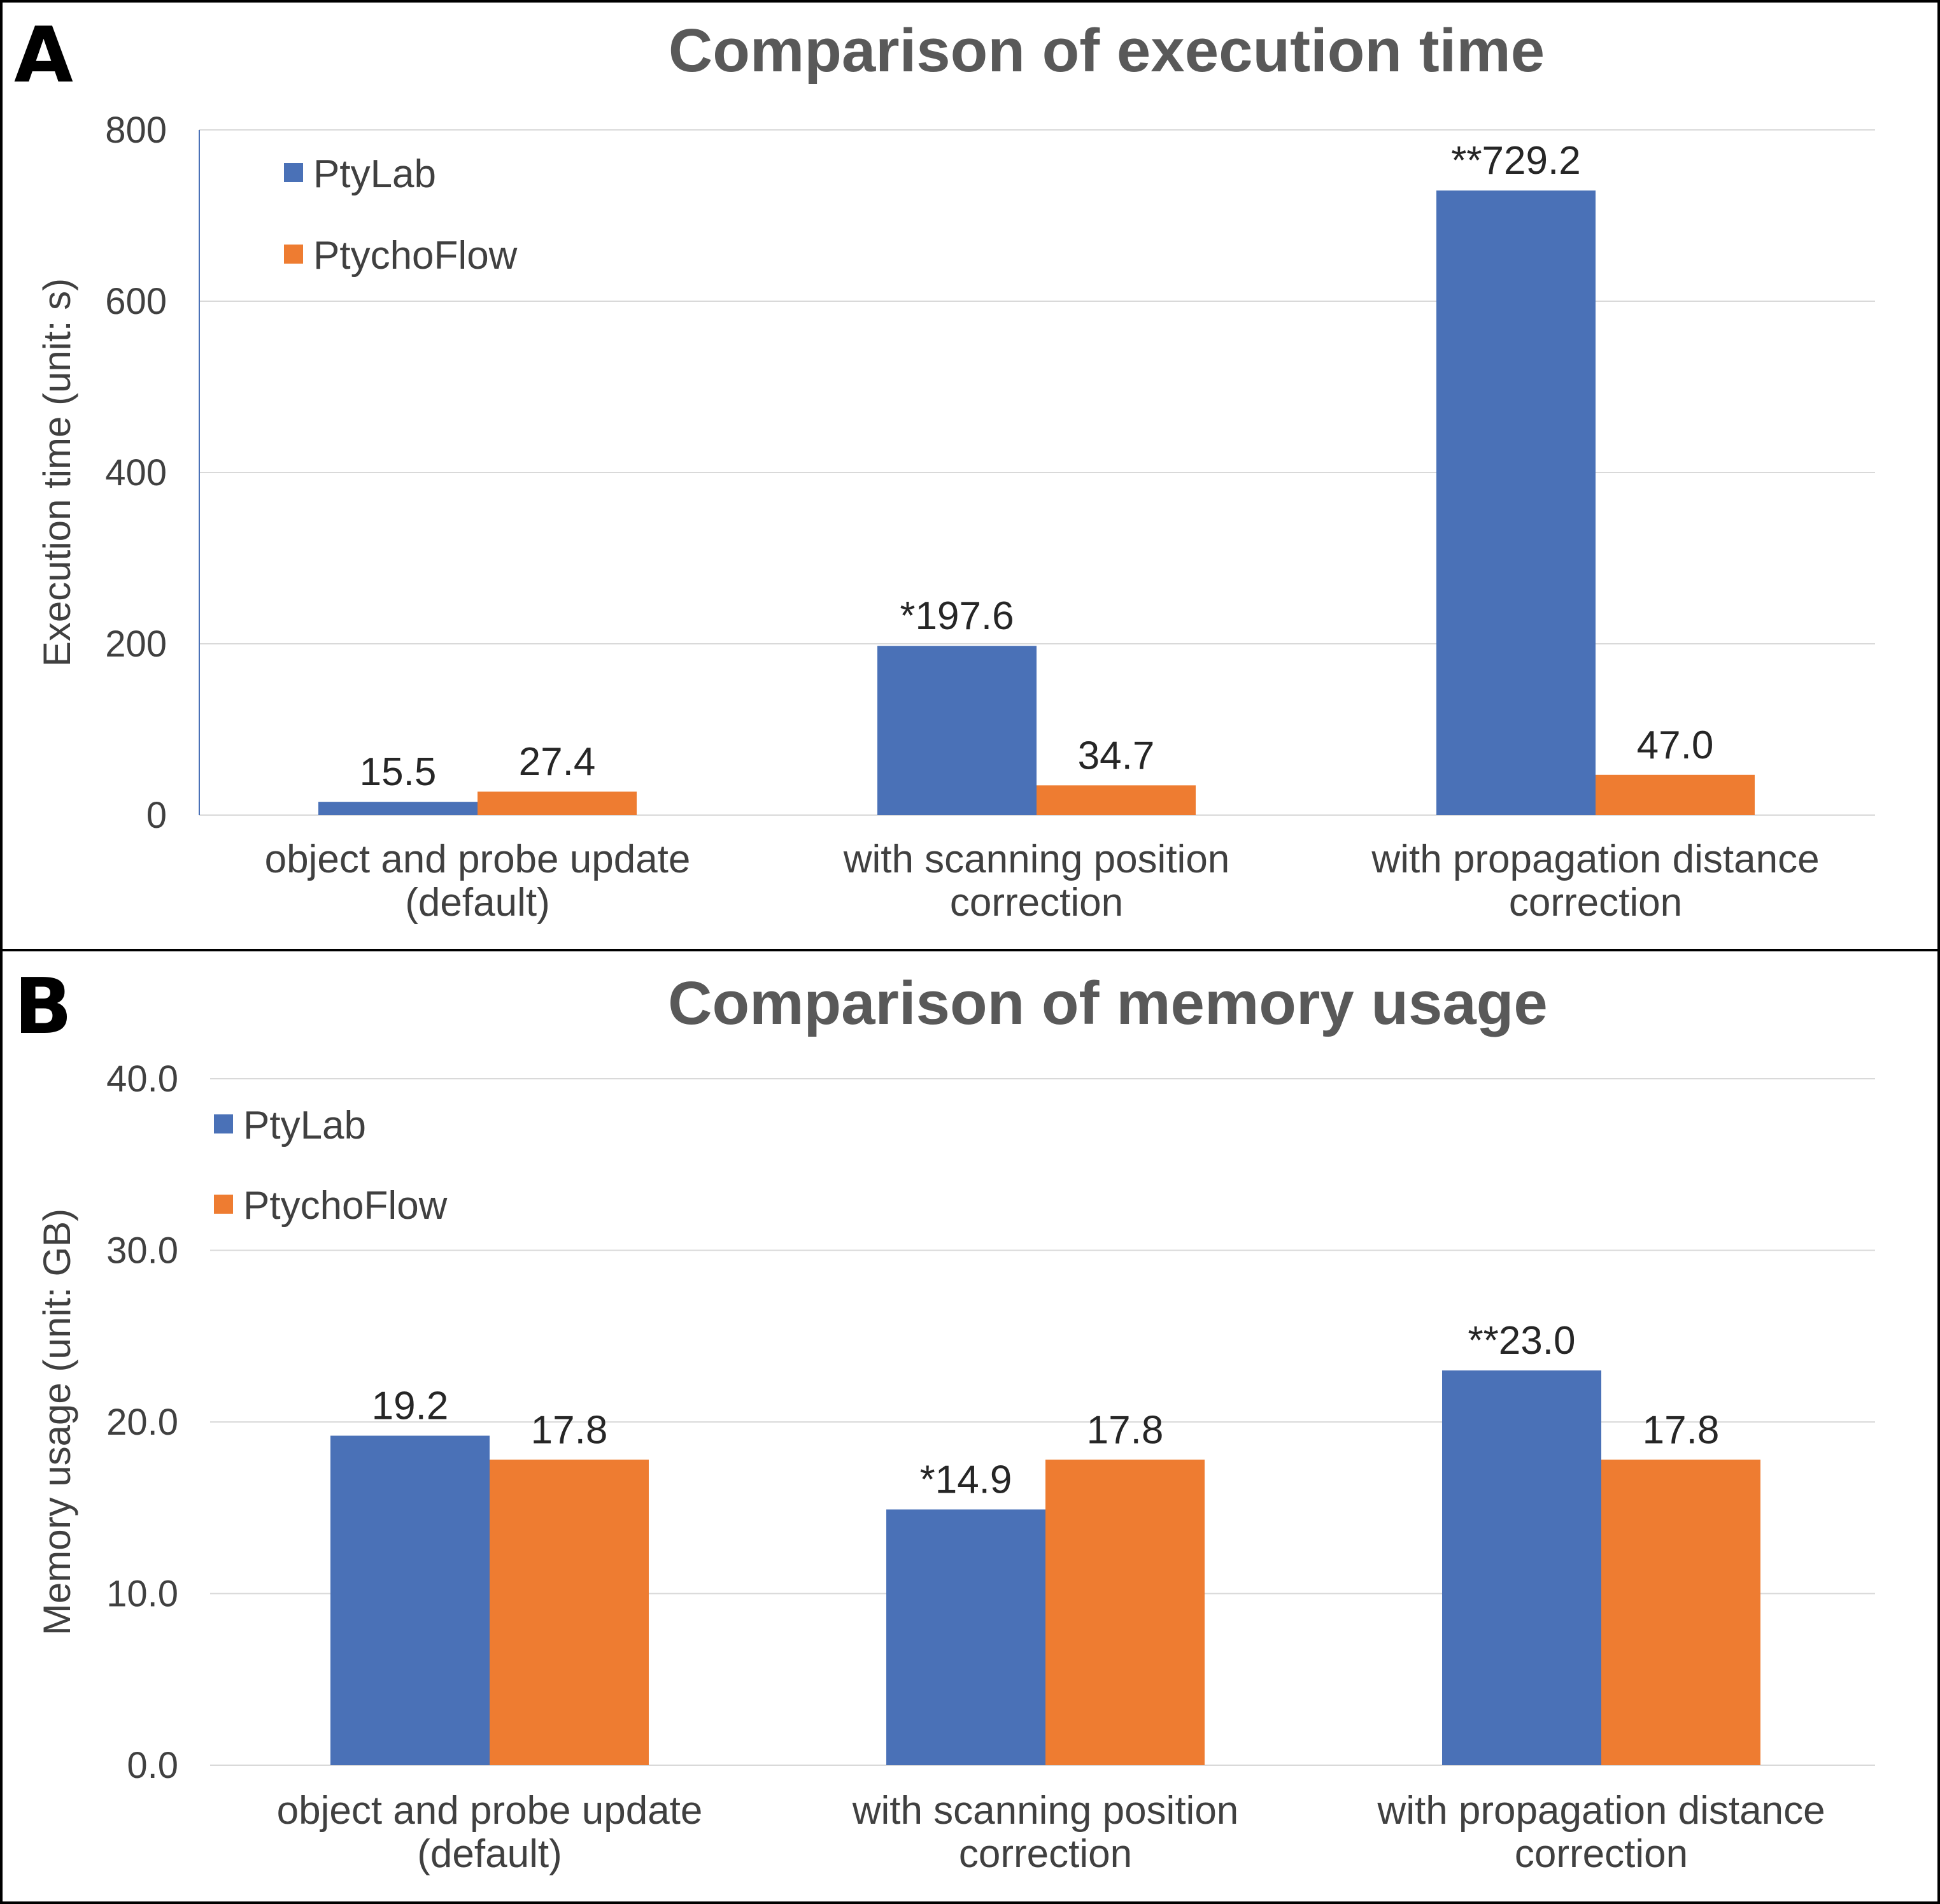  Describe the element at coordinates (477, 903) in the screenshot. I see `panel-a-category-label: (default)` at that location.